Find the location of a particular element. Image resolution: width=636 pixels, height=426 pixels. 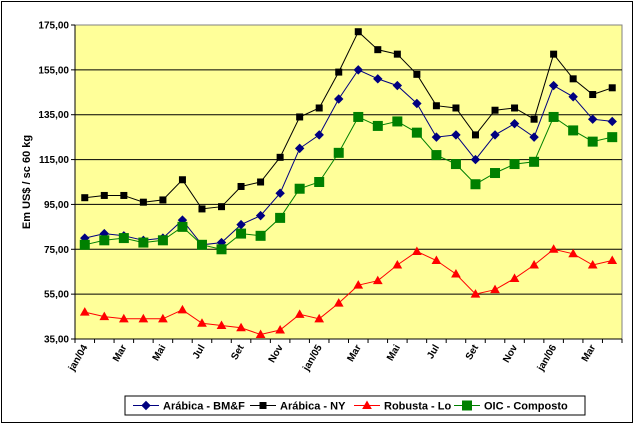

y-tick-label: 115,00 is located at coordinates (54, 160).